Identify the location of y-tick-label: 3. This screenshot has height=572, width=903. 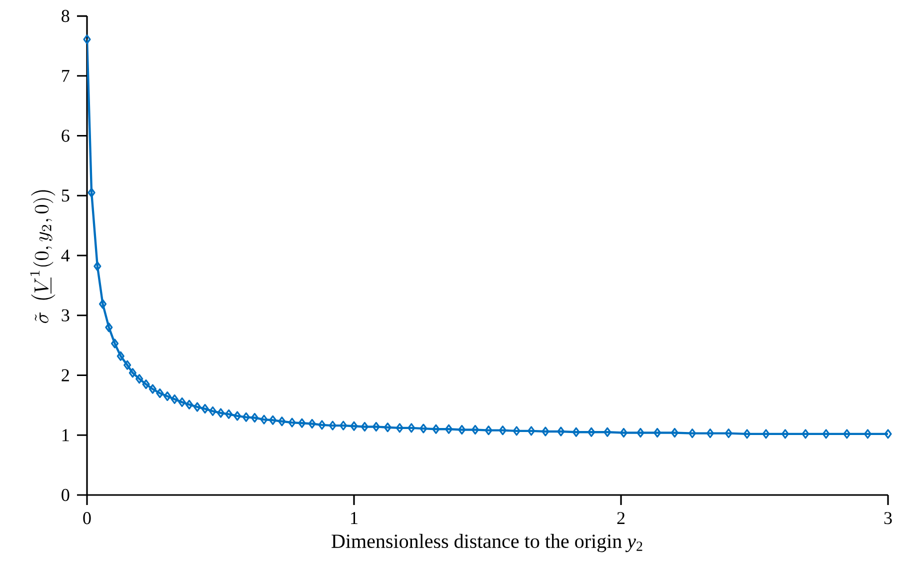
(66, 315).